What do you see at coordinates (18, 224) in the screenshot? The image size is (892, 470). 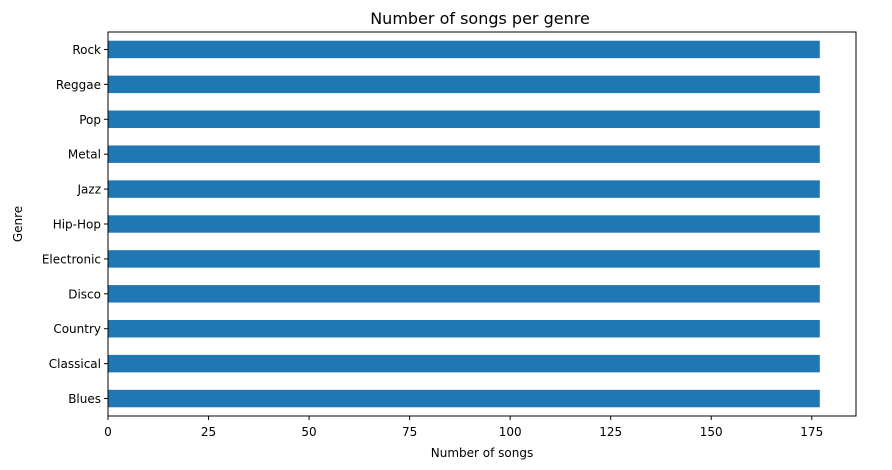 I see `y-axis-label: Genre` at bounding box center [18, 224].